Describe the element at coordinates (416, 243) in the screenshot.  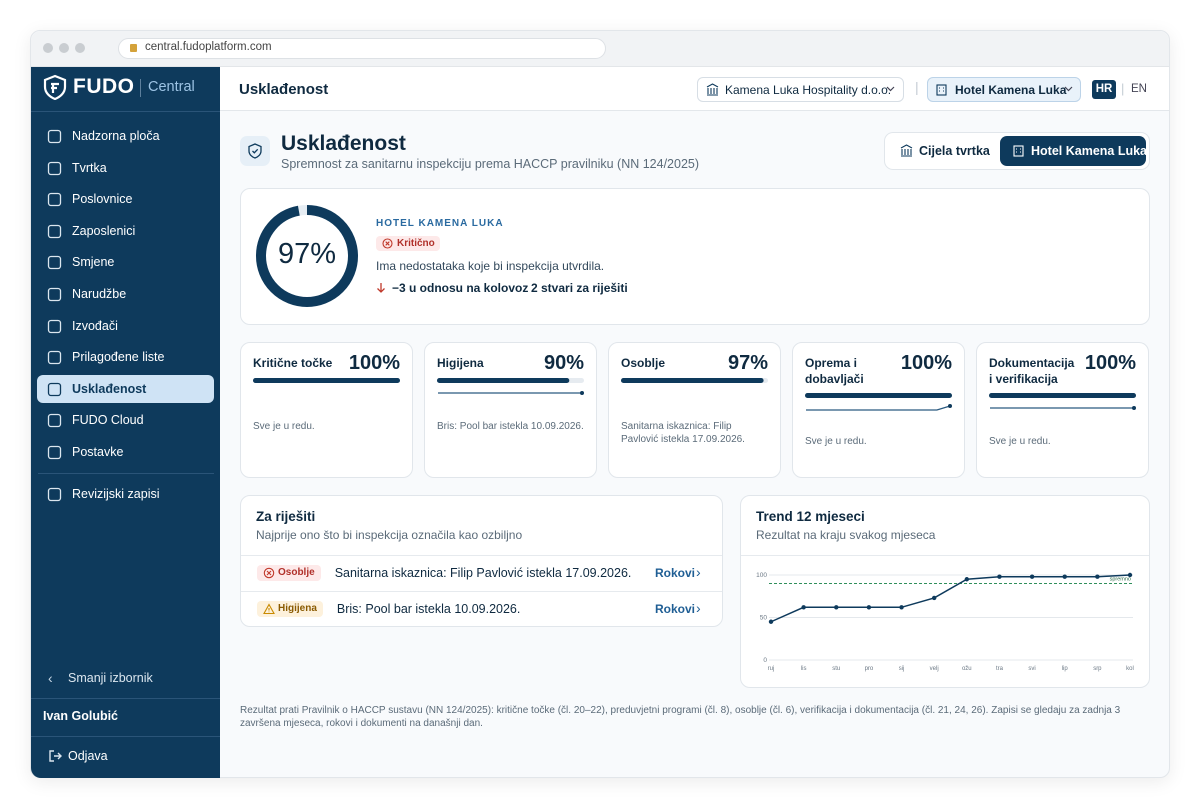
I see `status-label: Kritično` at that location.